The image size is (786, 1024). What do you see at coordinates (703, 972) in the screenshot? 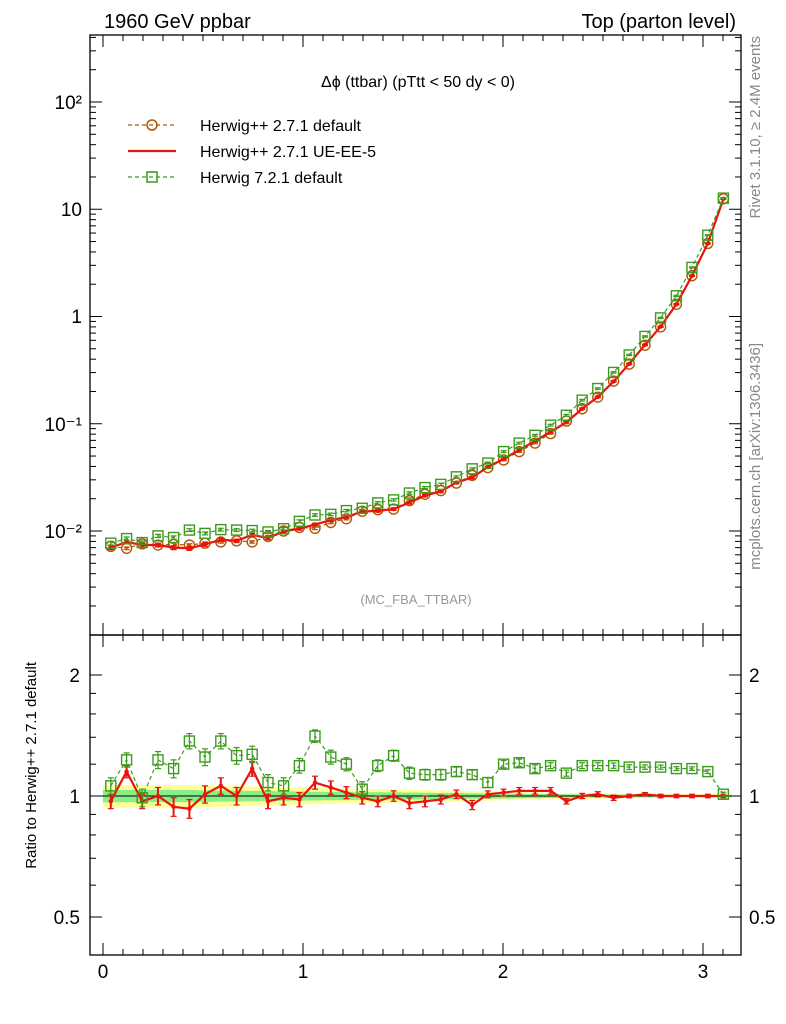
I see `x-tick-label: 3` at bounding box center [703, 972].